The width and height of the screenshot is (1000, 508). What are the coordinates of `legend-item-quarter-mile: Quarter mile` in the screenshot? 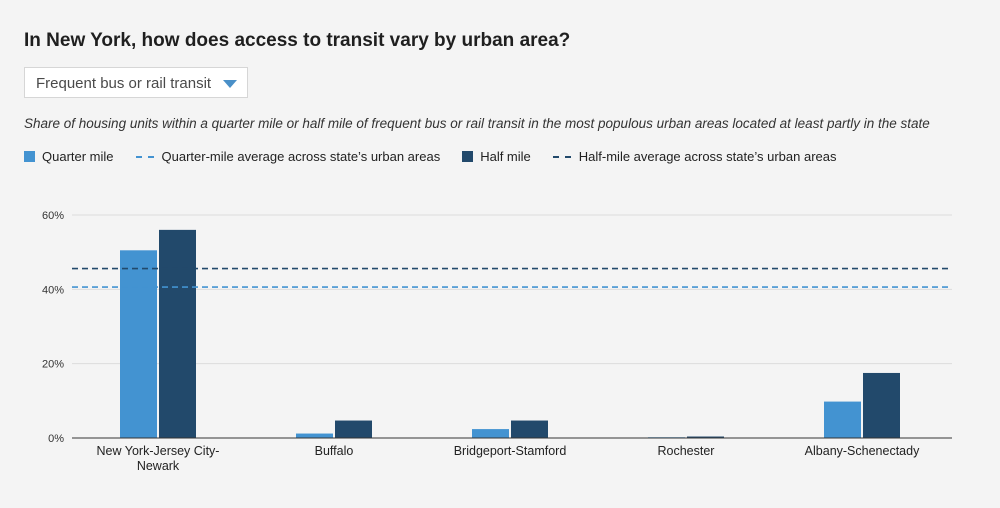 It's located at (69, 156).